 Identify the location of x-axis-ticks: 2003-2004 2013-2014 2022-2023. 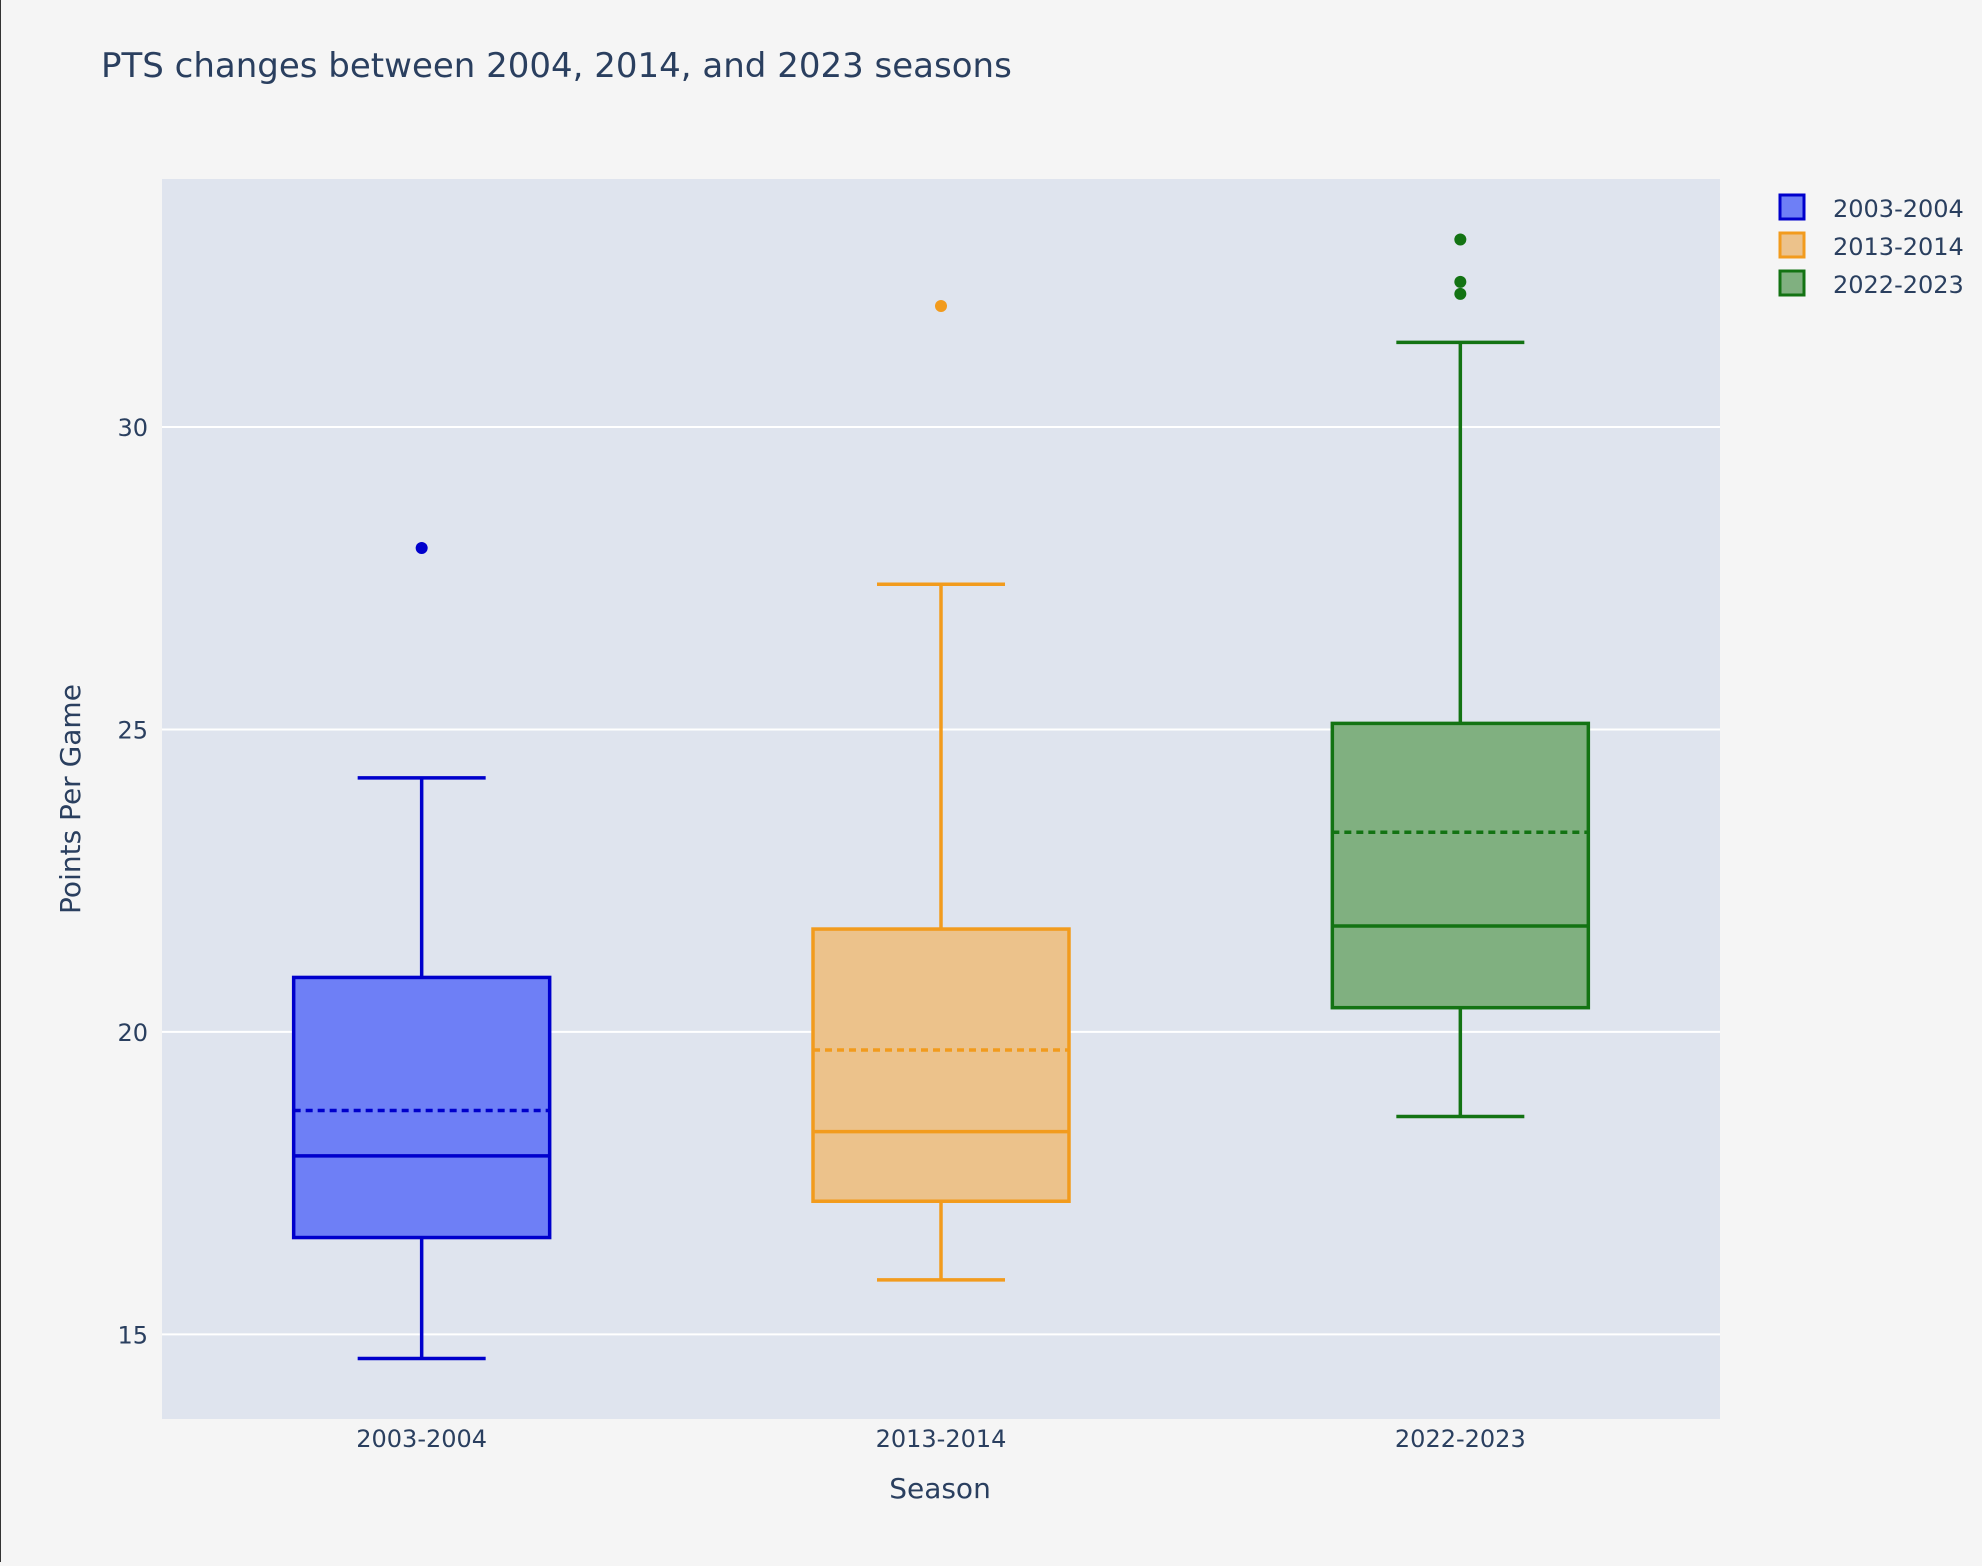
(940, 1439).